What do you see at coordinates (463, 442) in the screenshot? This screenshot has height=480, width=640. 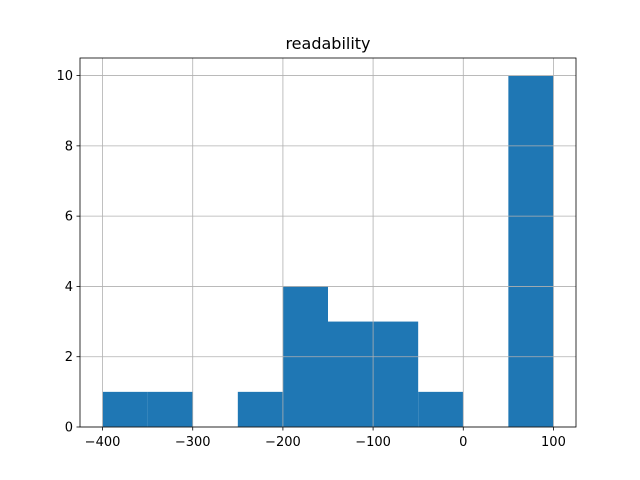 I see `x-tick-label: 0` at bounding box center [463, 442].